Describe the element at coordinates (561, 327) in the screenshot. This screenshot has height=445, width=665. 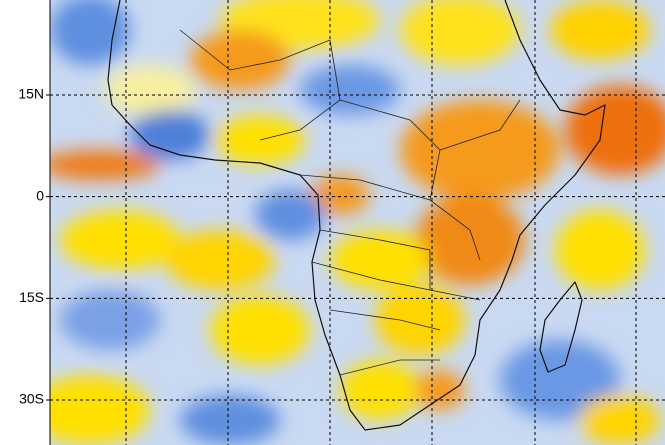
I see `madagascar` at that location.